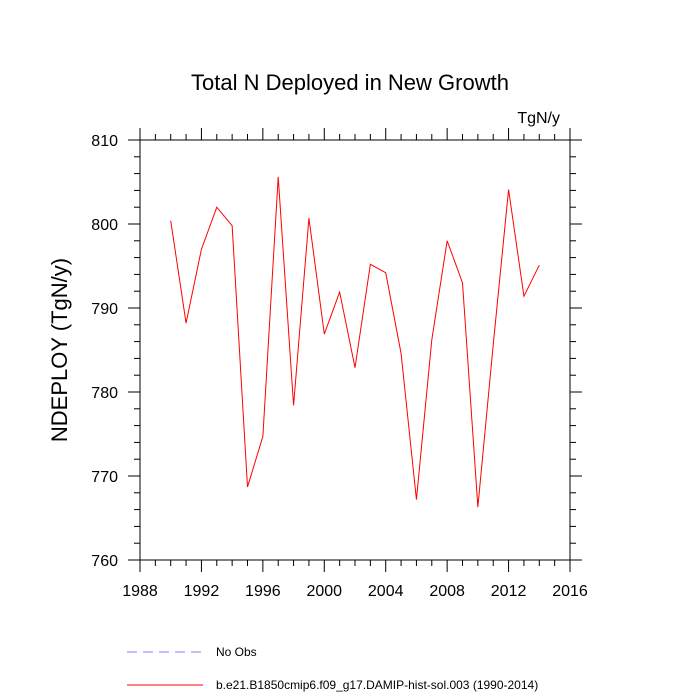  What do you see at coordinates (104, 309) in the screenshot?
I see `y-tick-label: 790` at bounding box center [104, 309].